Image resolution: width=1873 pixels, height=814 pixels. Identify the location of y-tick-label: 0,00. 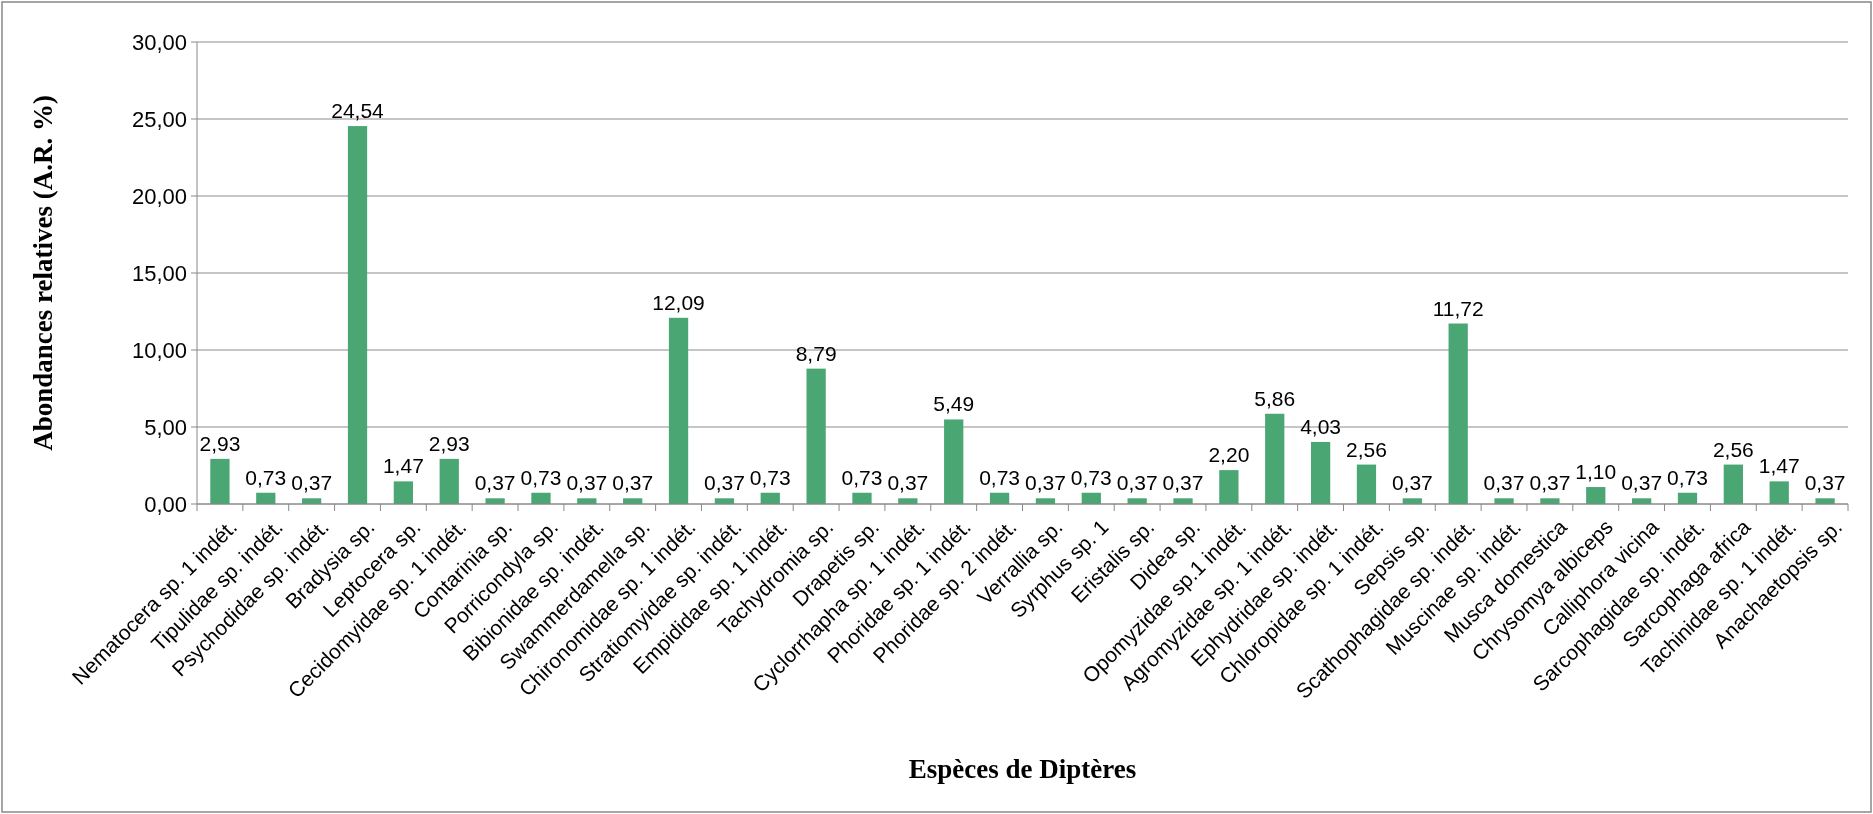
(165, 504).